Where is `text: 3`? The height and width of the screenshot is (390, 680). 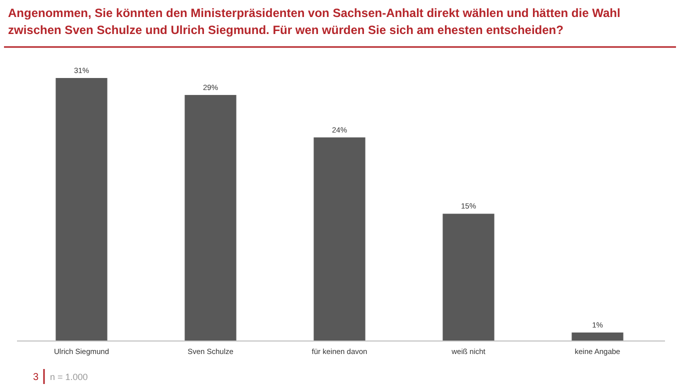
text: 3 is located at coordinates (36, 377).